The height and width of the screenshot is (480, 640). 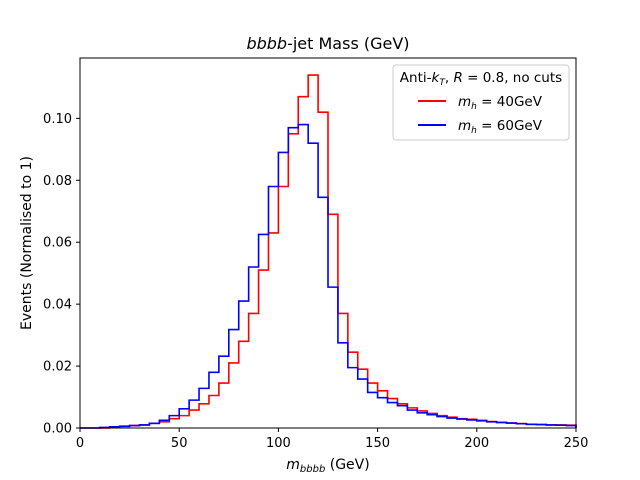 What do you see at coordinates (500, 127) in the screenshot?
I see `legend-label-mh60: mh = 60GeV` at bounding box center [500, 127].